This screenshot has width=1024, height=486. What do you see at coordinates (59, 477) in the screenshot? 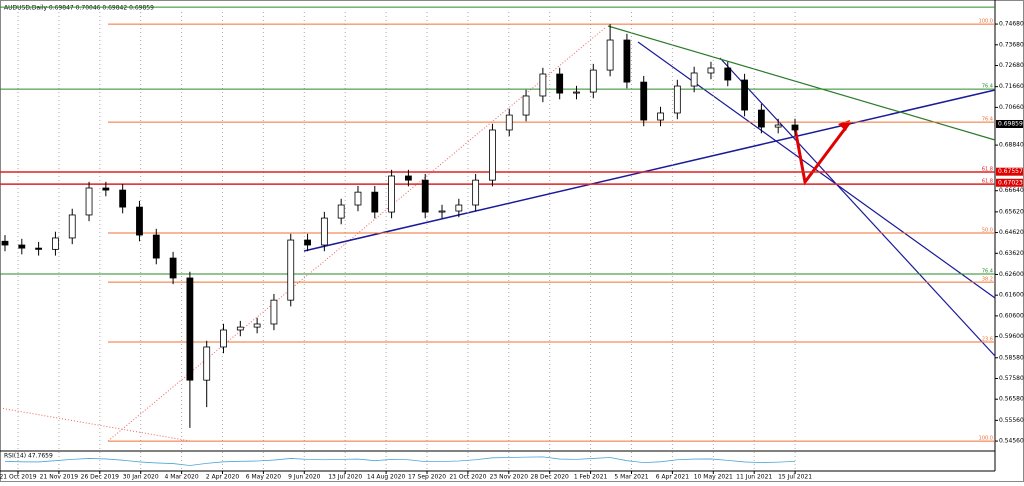
I see `x-tick-label: 21 Nov 2019` at bounding box center [59, 477].